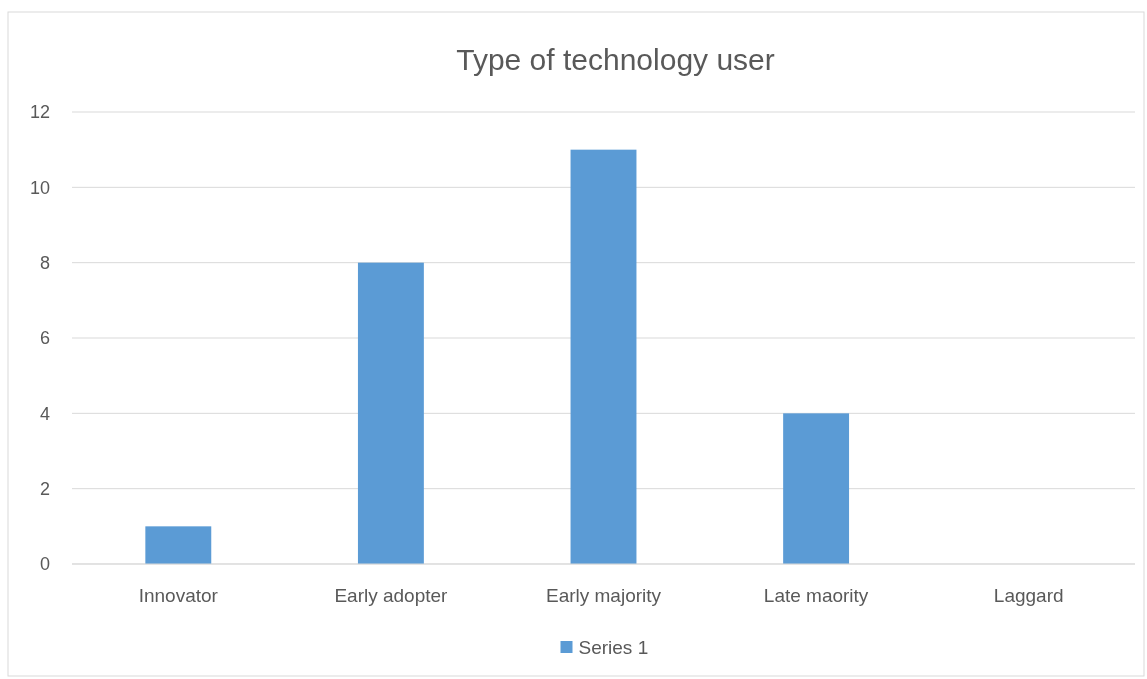 This screenshot has height=679, width=1147. What do you see at coordinates (391, 595) in the screenshot?
I see `x-tick-label: Early adopter` at bounding box center [391, 595].